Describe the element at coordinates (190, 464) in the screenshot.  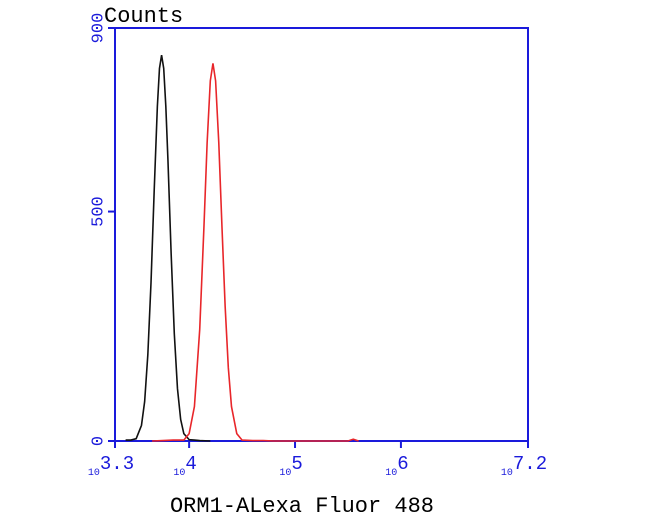
I see `x-tick-exponent: 4` at that location.